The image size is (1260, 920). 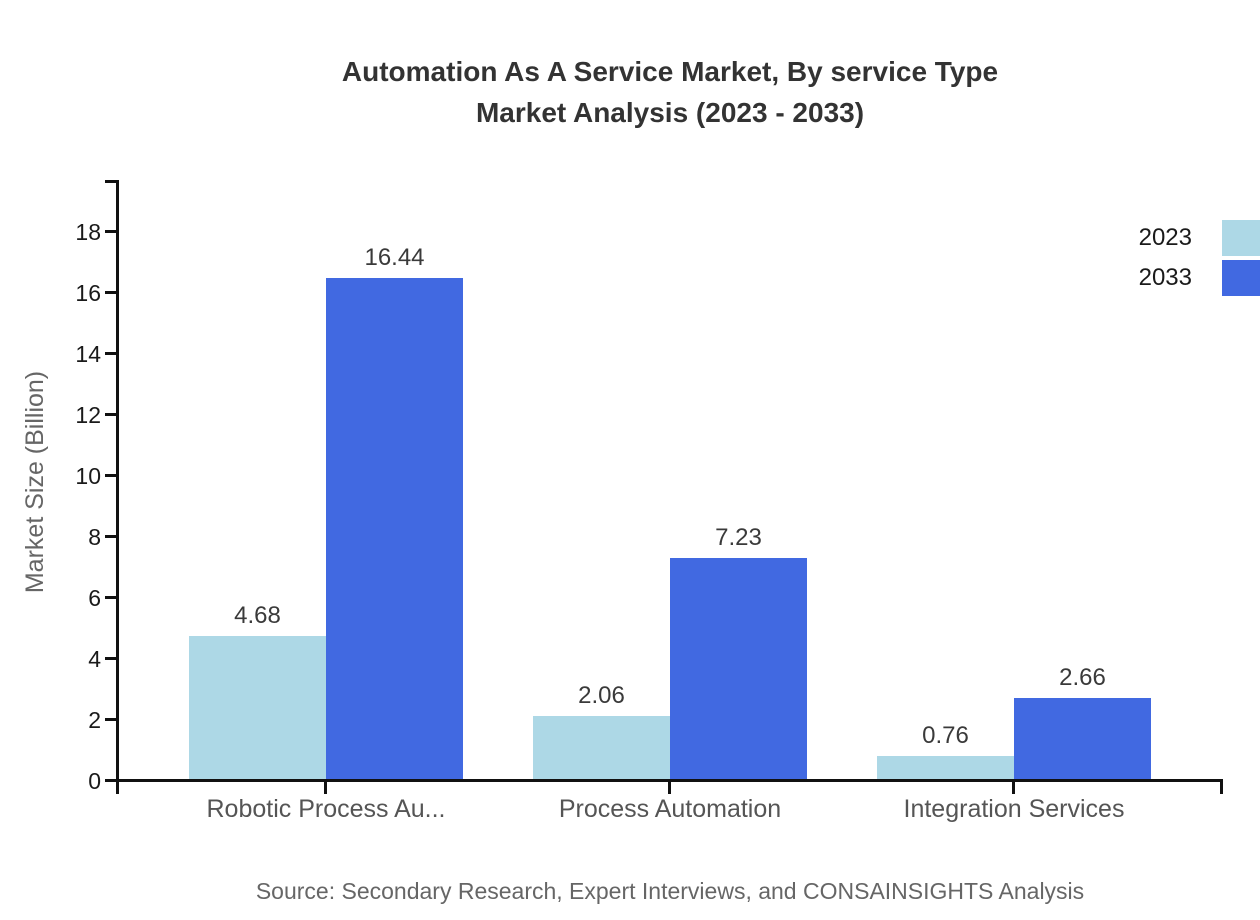 I want to click on bar-value-label: 16.44, so click(x=394, y=257).